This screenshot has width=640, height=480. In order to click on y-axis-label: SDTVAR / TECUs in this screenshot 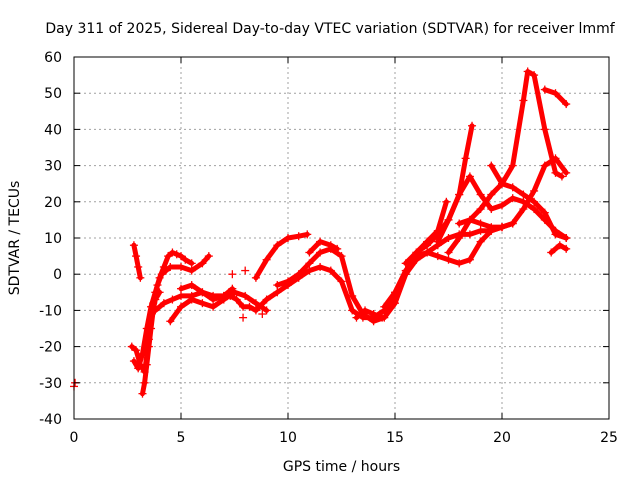, I will do `click(15, 238)`.